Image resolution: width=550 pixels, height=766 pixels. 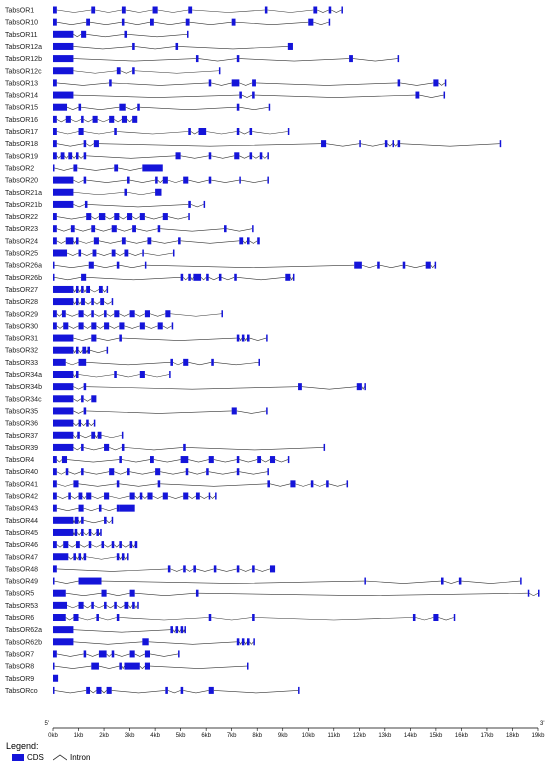 I want to click on gene-row: TabsOR22, so click(x=97, y=217).